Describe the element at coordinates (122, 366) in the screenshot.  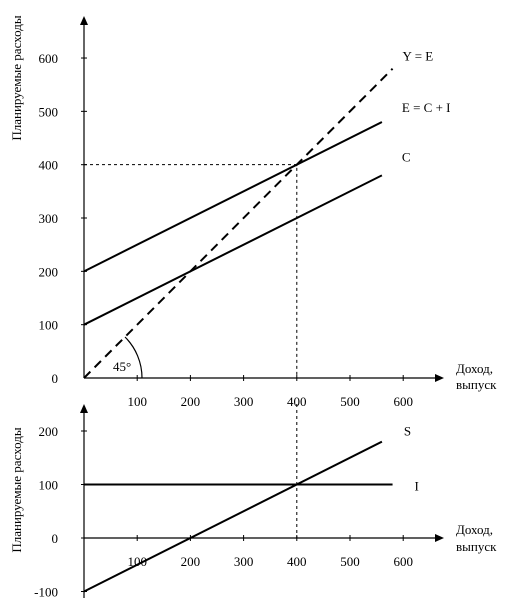
I see `upper-angle-label: 45°` at that location.